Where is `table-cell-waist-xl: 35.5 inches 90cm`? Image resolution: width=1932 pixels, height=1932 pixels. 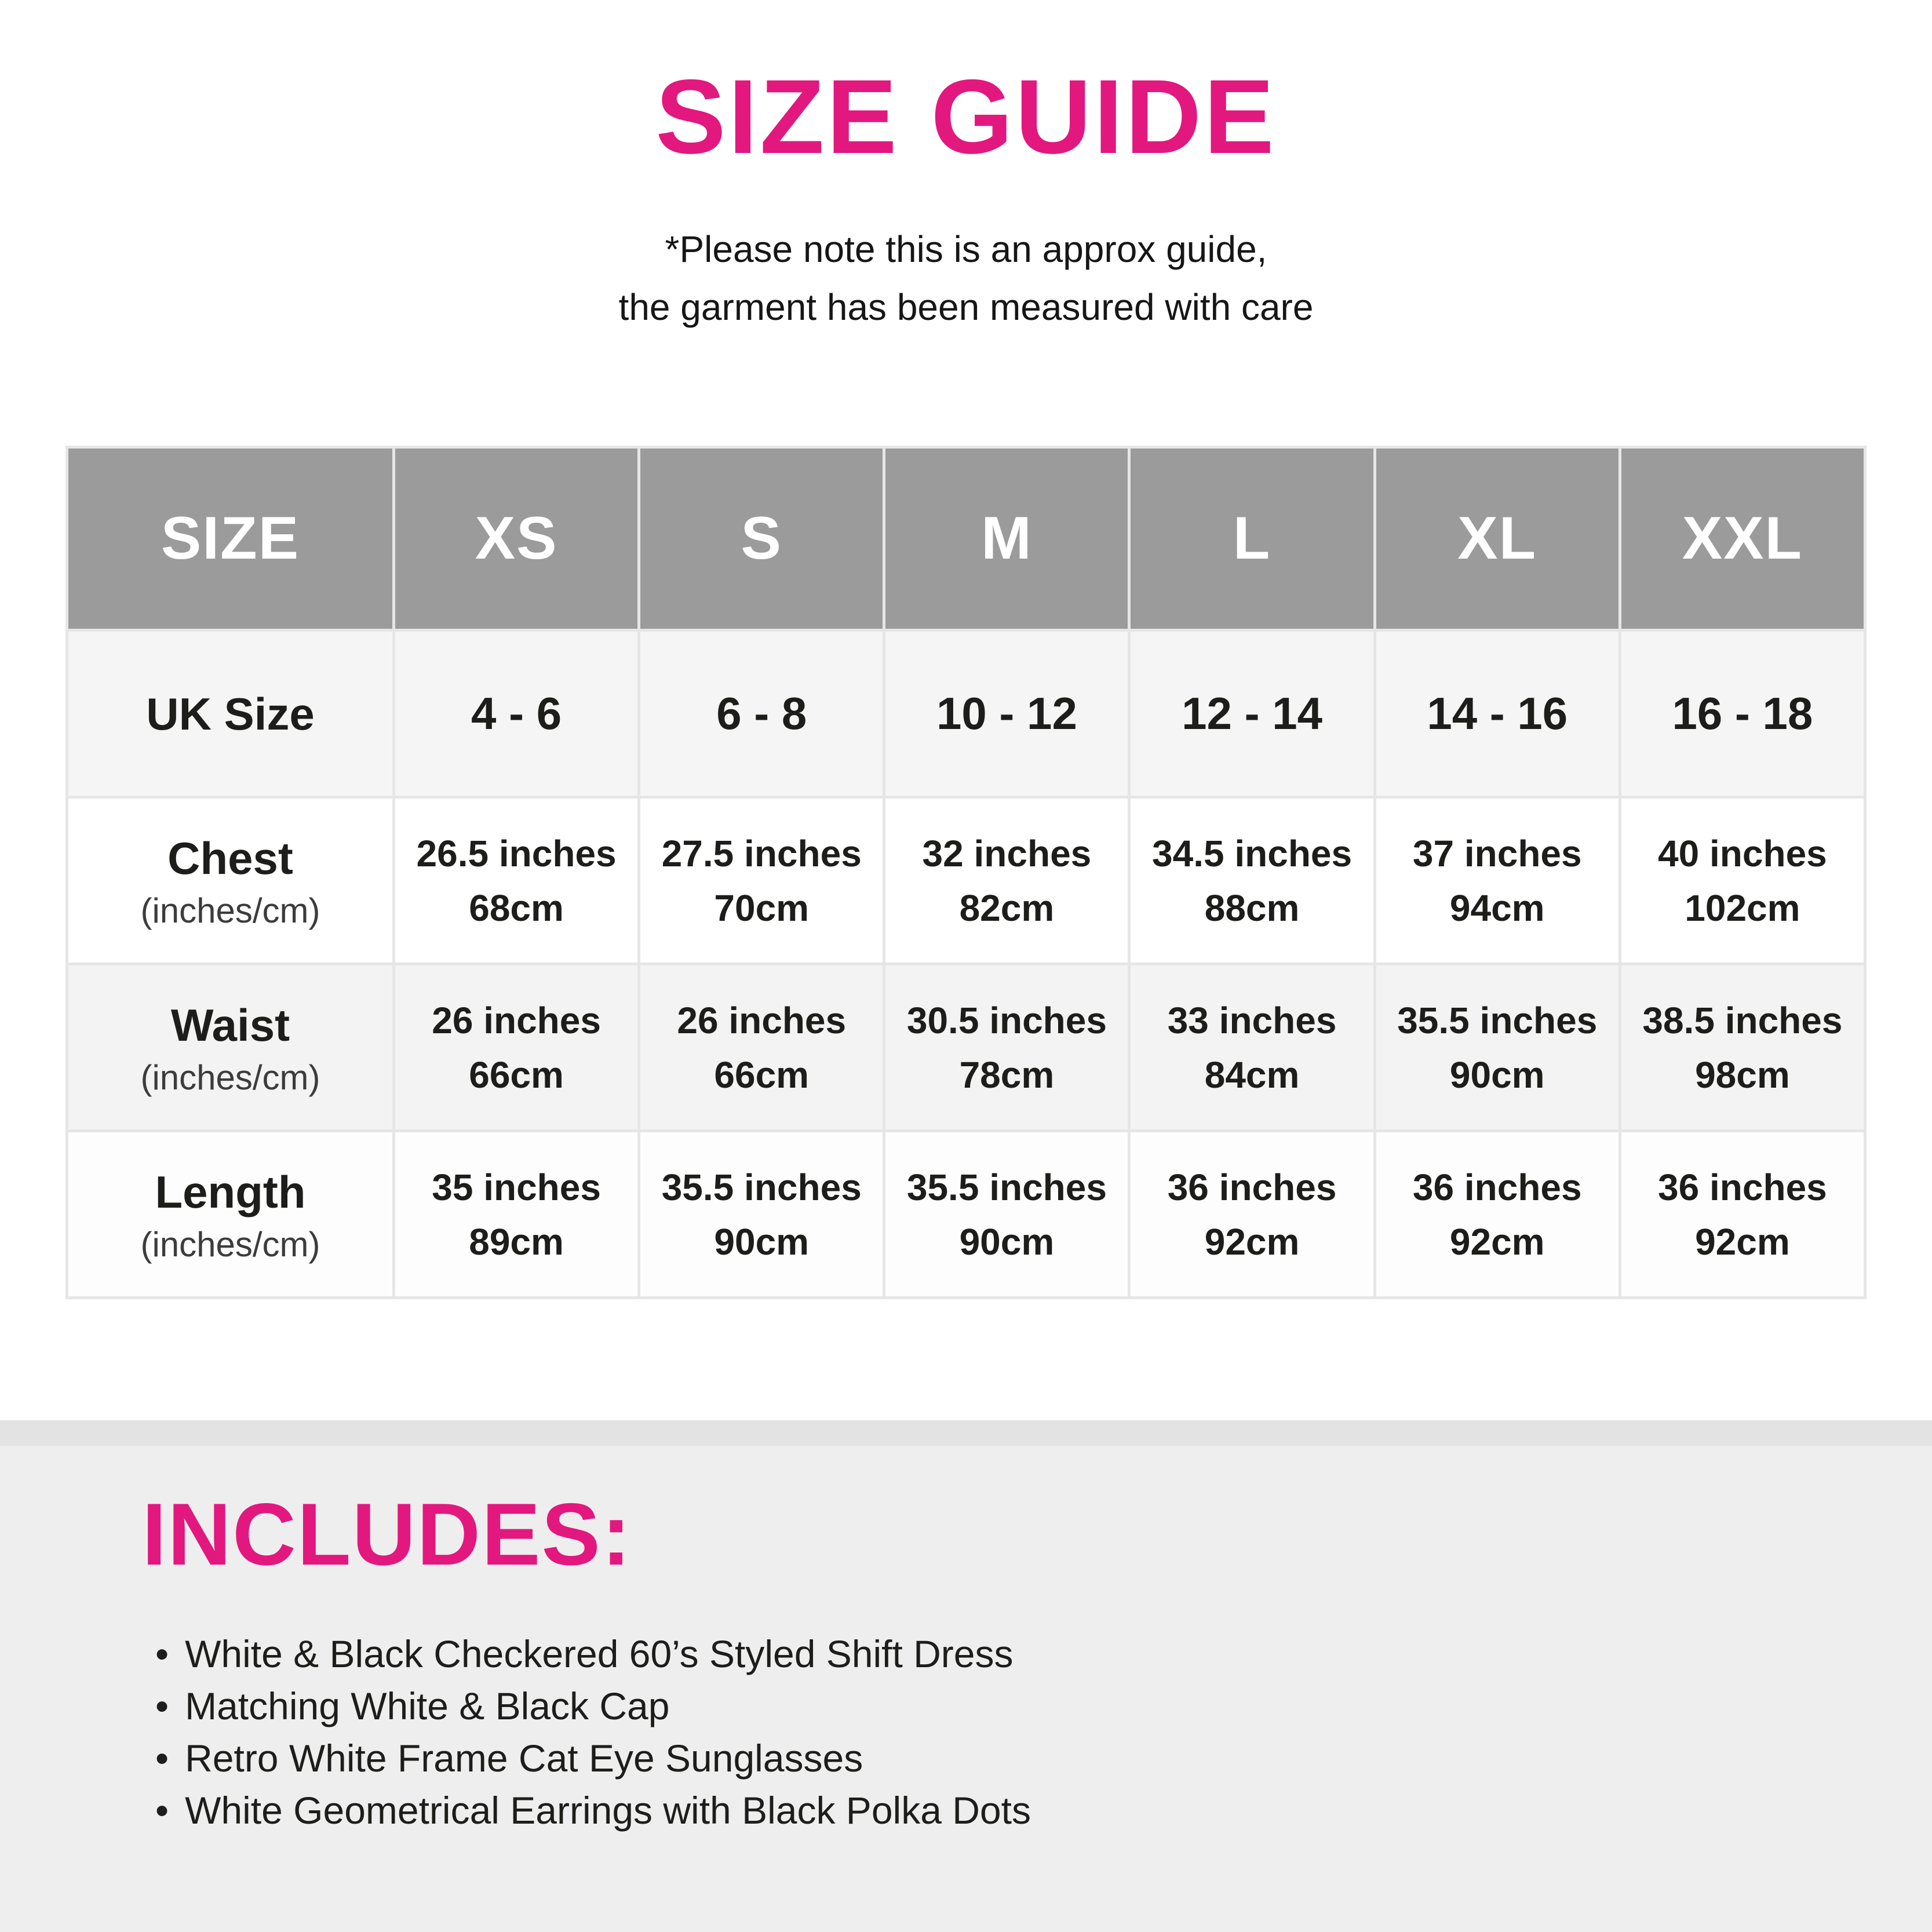
table-cell-waist-xl: 35.5 inches 90cm is located at coordinates (1497, 1047).